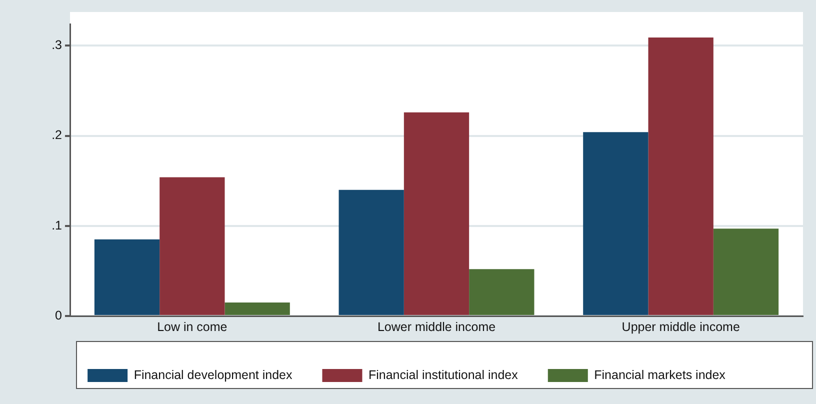 This screenshot has width=816, height=404. Describe the element at coordinates (57, 45) in the screenshot. I see `y-tick-label: .3` at that location.